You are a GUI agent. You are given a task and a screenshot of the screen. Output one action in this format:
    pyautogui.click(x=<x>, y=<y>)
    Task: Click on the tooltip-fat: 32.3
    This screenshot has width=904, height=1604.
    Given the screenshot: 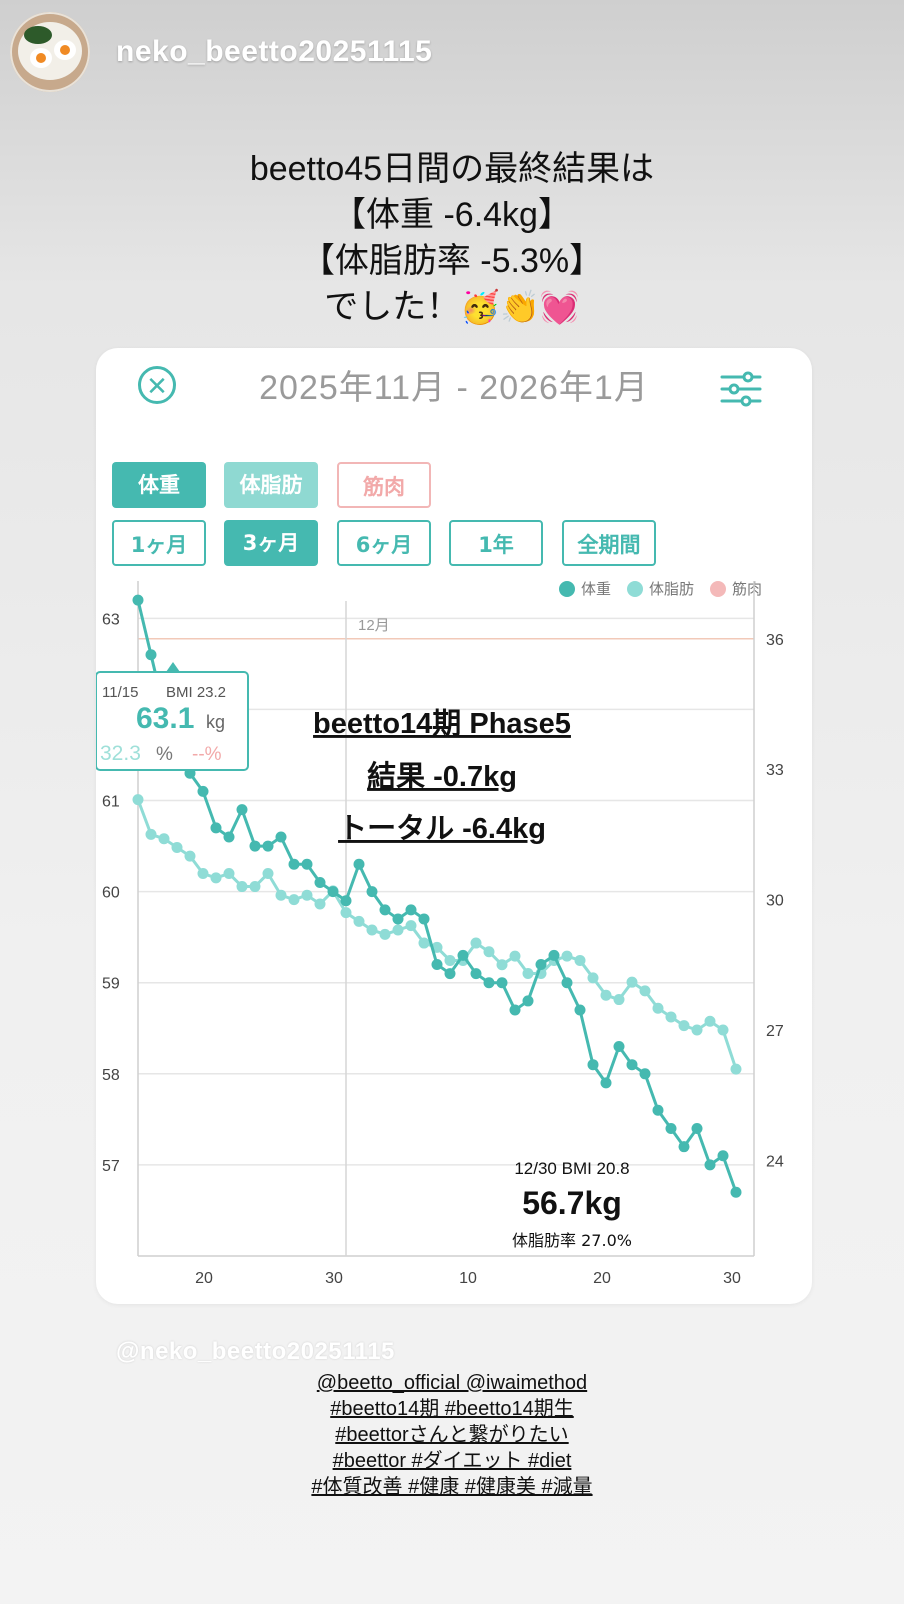 What is the action you would take?
    pyautogui.click(x=120, y=753)
    